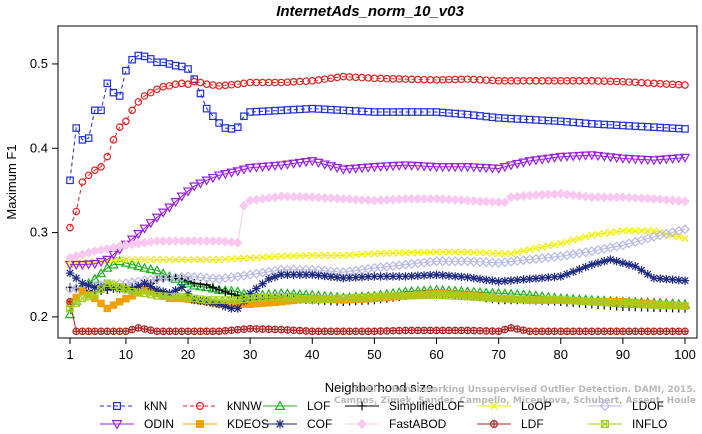 The image size is (702, 434). I want to click on x-axis: 1 10 20 30 40 50 60 70 80 90 100, so click(381, 350).